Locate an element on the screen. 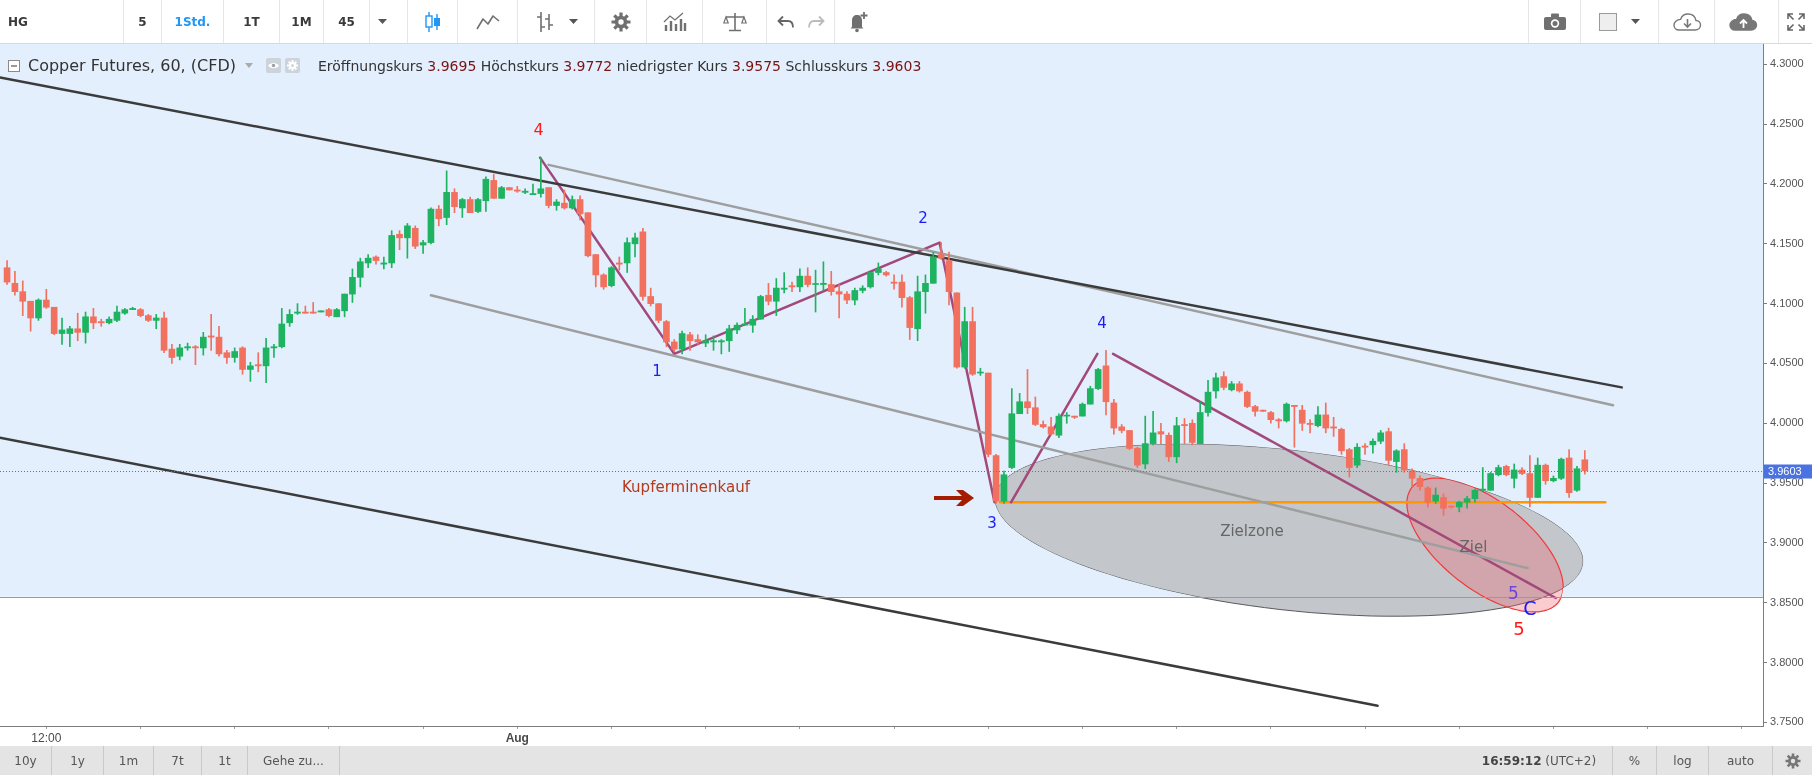 The width and height of the screenshot is (1812, 775). annotation: 3 is located at coordinates (992, 522).